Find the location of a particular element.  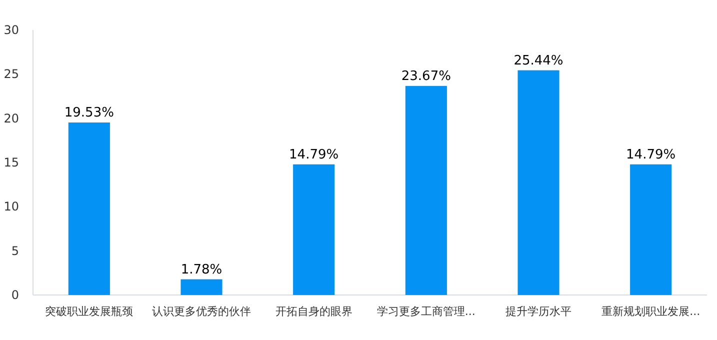

y-tick-label: 20 is located at coordinates (11, 118).